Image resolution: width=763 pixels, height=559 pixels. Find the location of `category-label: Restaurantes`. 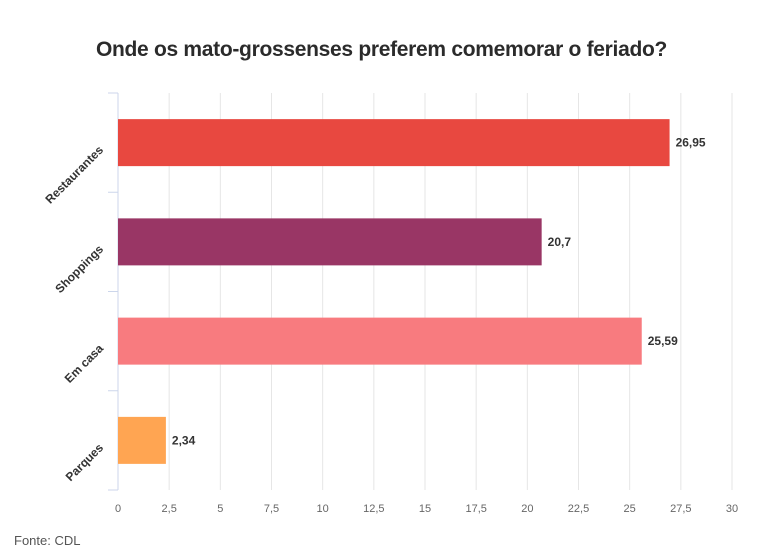

category-label: Restaurantes is located at coordinates (74, 175).